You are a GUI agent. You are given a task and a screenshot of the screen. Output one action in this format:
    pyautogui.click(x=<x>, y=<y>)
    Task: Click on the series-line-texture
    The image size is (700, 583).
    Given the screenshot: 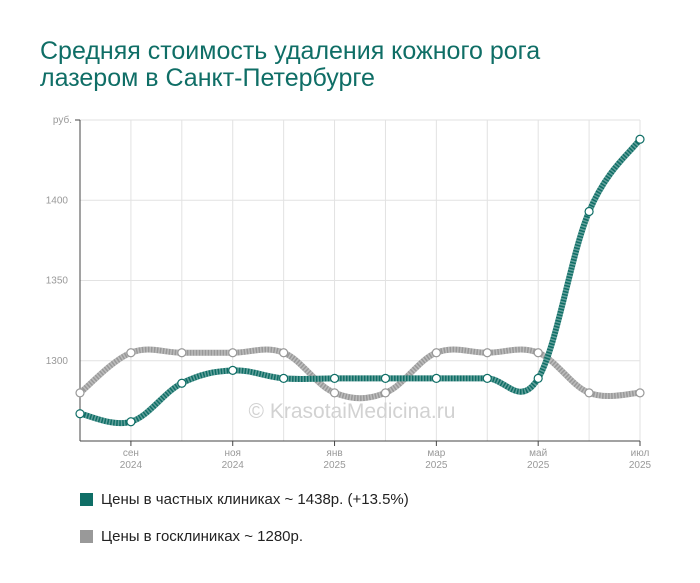 What is the action you would take?
    pyautogui.click(x=359, y=374)
    